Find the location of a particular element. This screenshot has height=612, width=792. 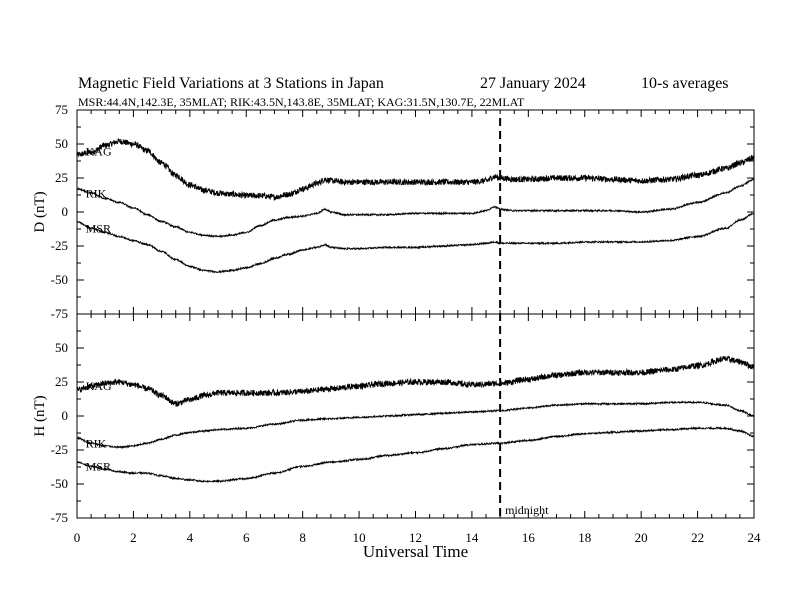

x-tick-label: 22 is located at coordinates (697, 537).